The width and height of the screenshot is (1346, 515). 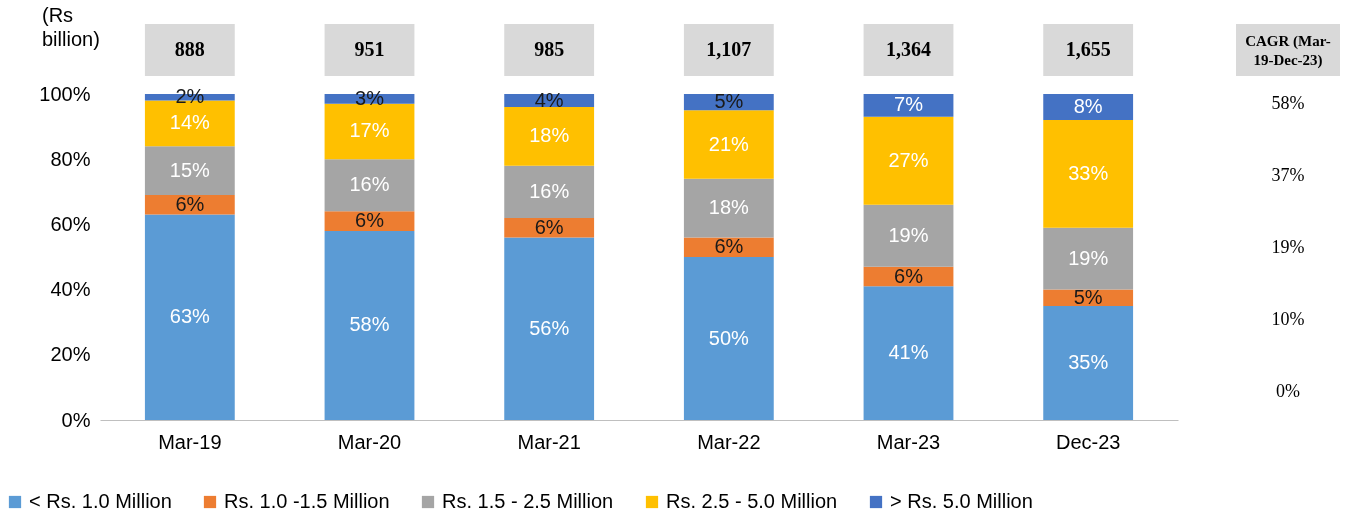 I want to click on text: 27%, so click(x=908, y=159).